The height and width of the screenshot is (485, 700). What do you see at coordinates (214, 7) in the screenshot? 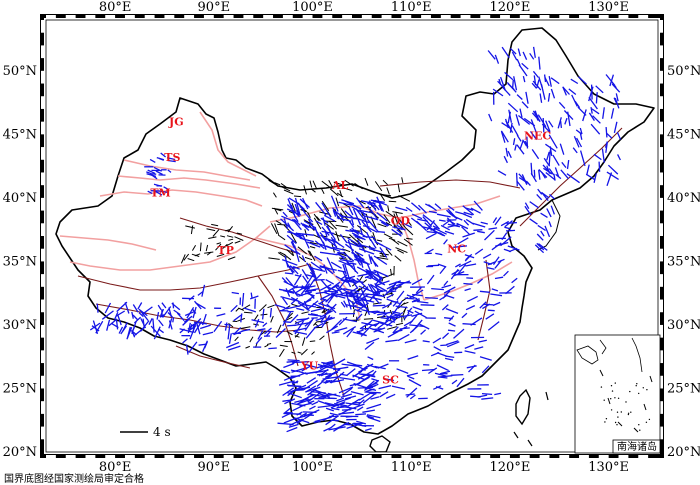
I see `lon-tick-top-90: 90°E` at bounding box center [214, 7].